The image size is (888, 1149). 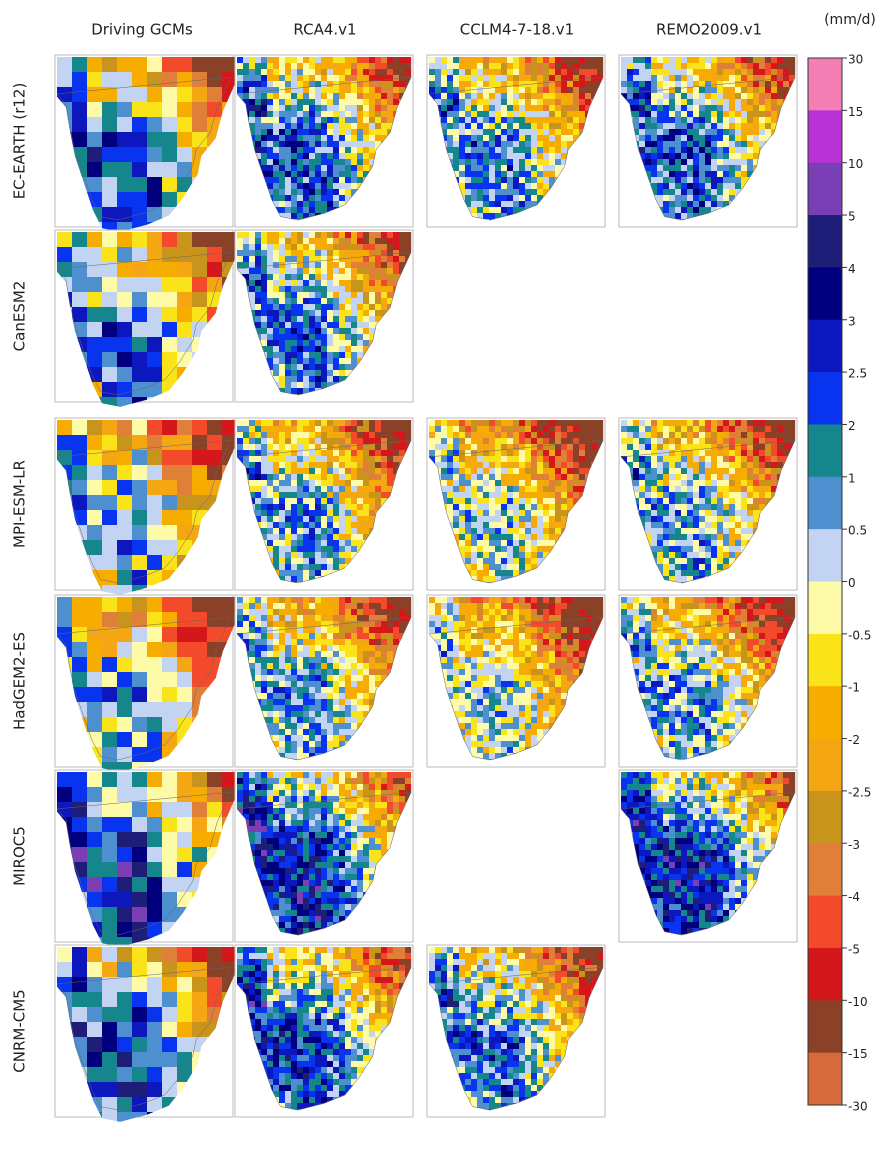 I want to click on column-header: Driving GCMs, so click(x=142, y=30).